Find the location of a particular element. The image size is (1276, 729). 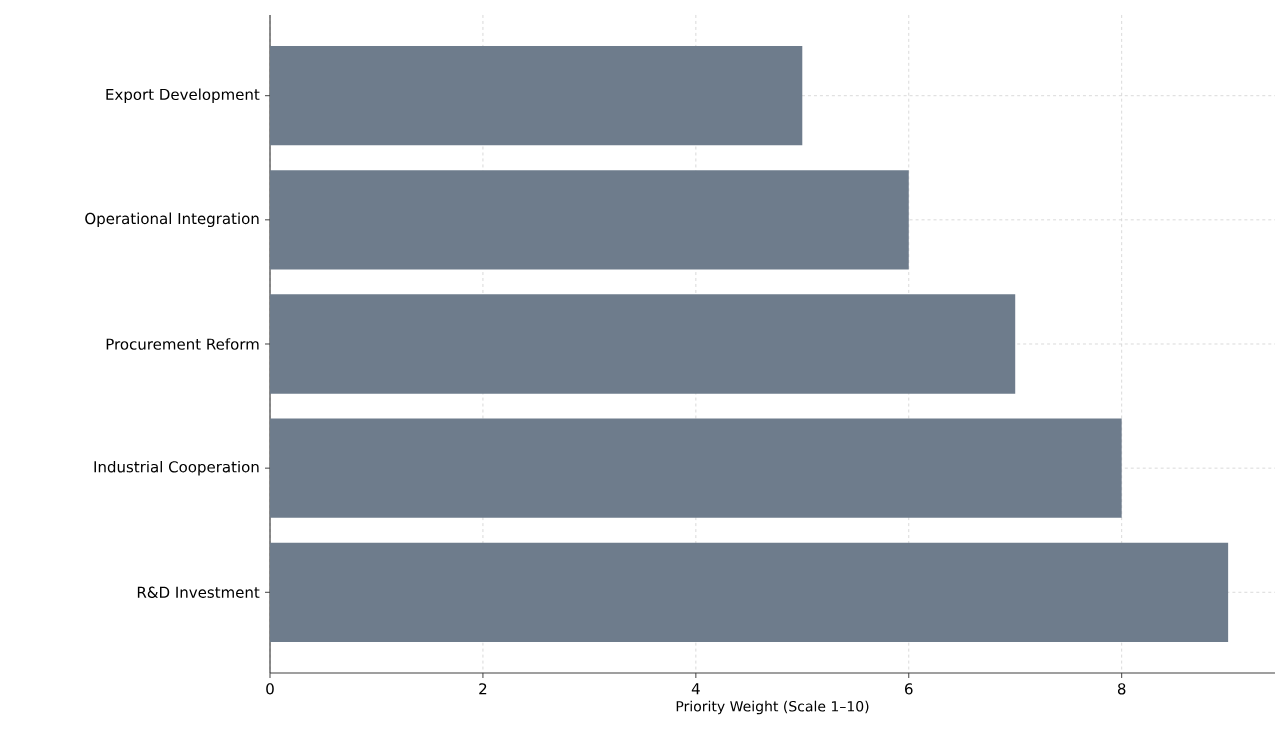

y-tick-label: Procurement Reform is located at coordinates (182, 344).